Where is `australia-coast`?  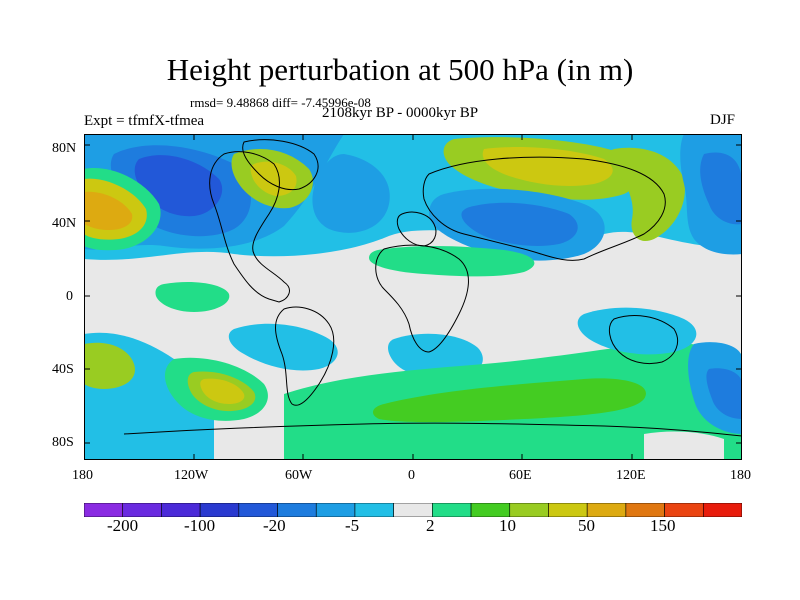 australia-coast is located at coordinates (643, 340).